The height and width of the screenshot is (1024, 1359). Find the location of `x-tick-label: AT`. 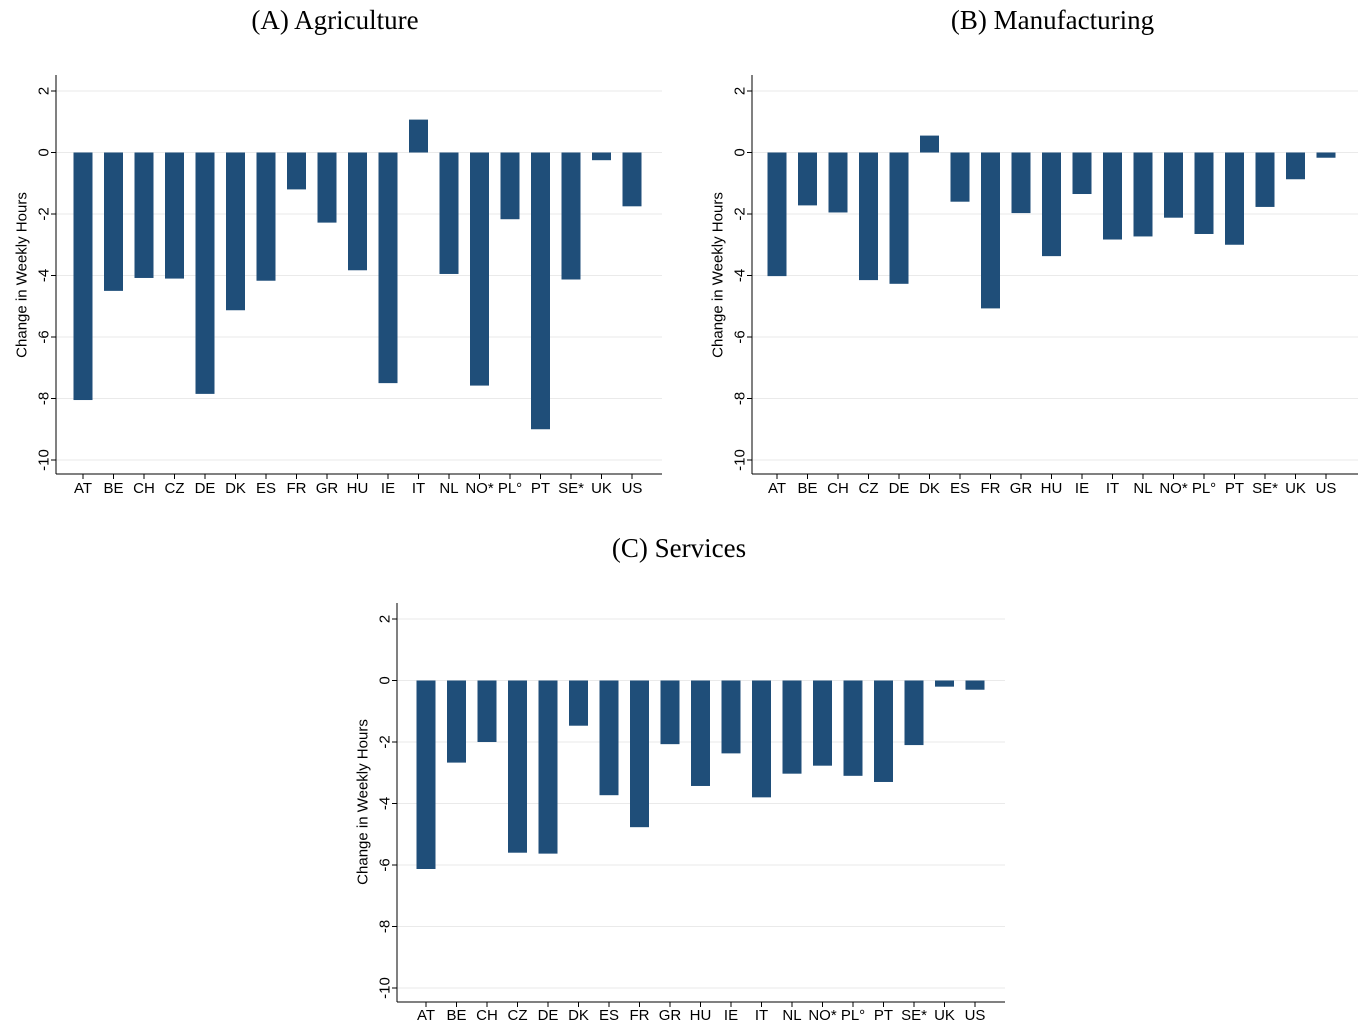

x-tick-label: AT is located at coordinates (777, 488).